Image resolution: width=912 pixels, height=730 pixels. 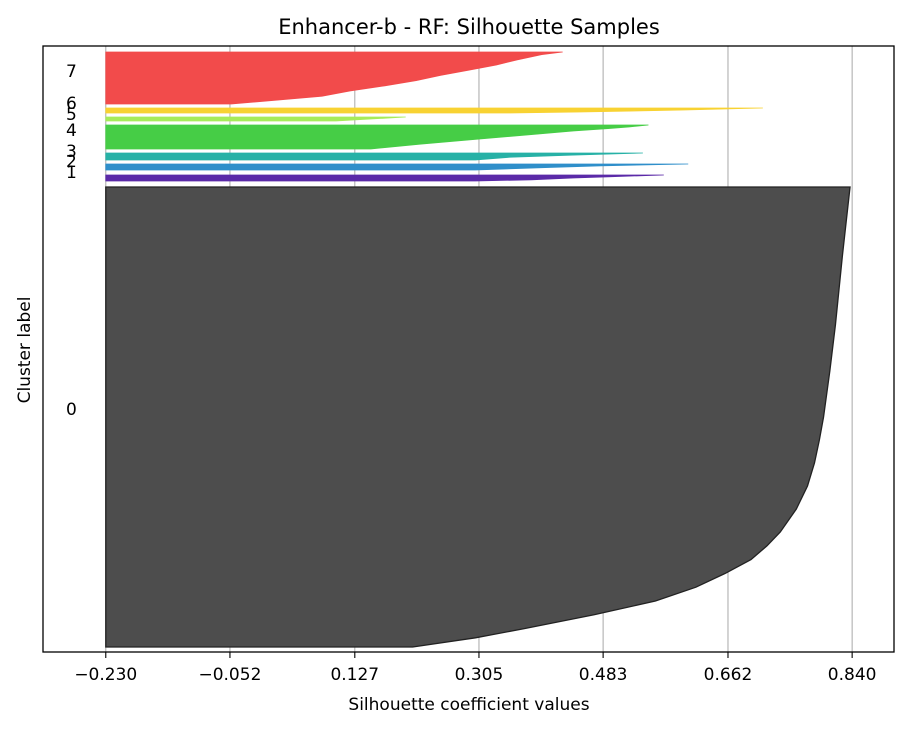 What do you see at coordinates (603, 675) in the screenshot?
I see `x-tick-label: 0.483` at bounding box center [603, 675].